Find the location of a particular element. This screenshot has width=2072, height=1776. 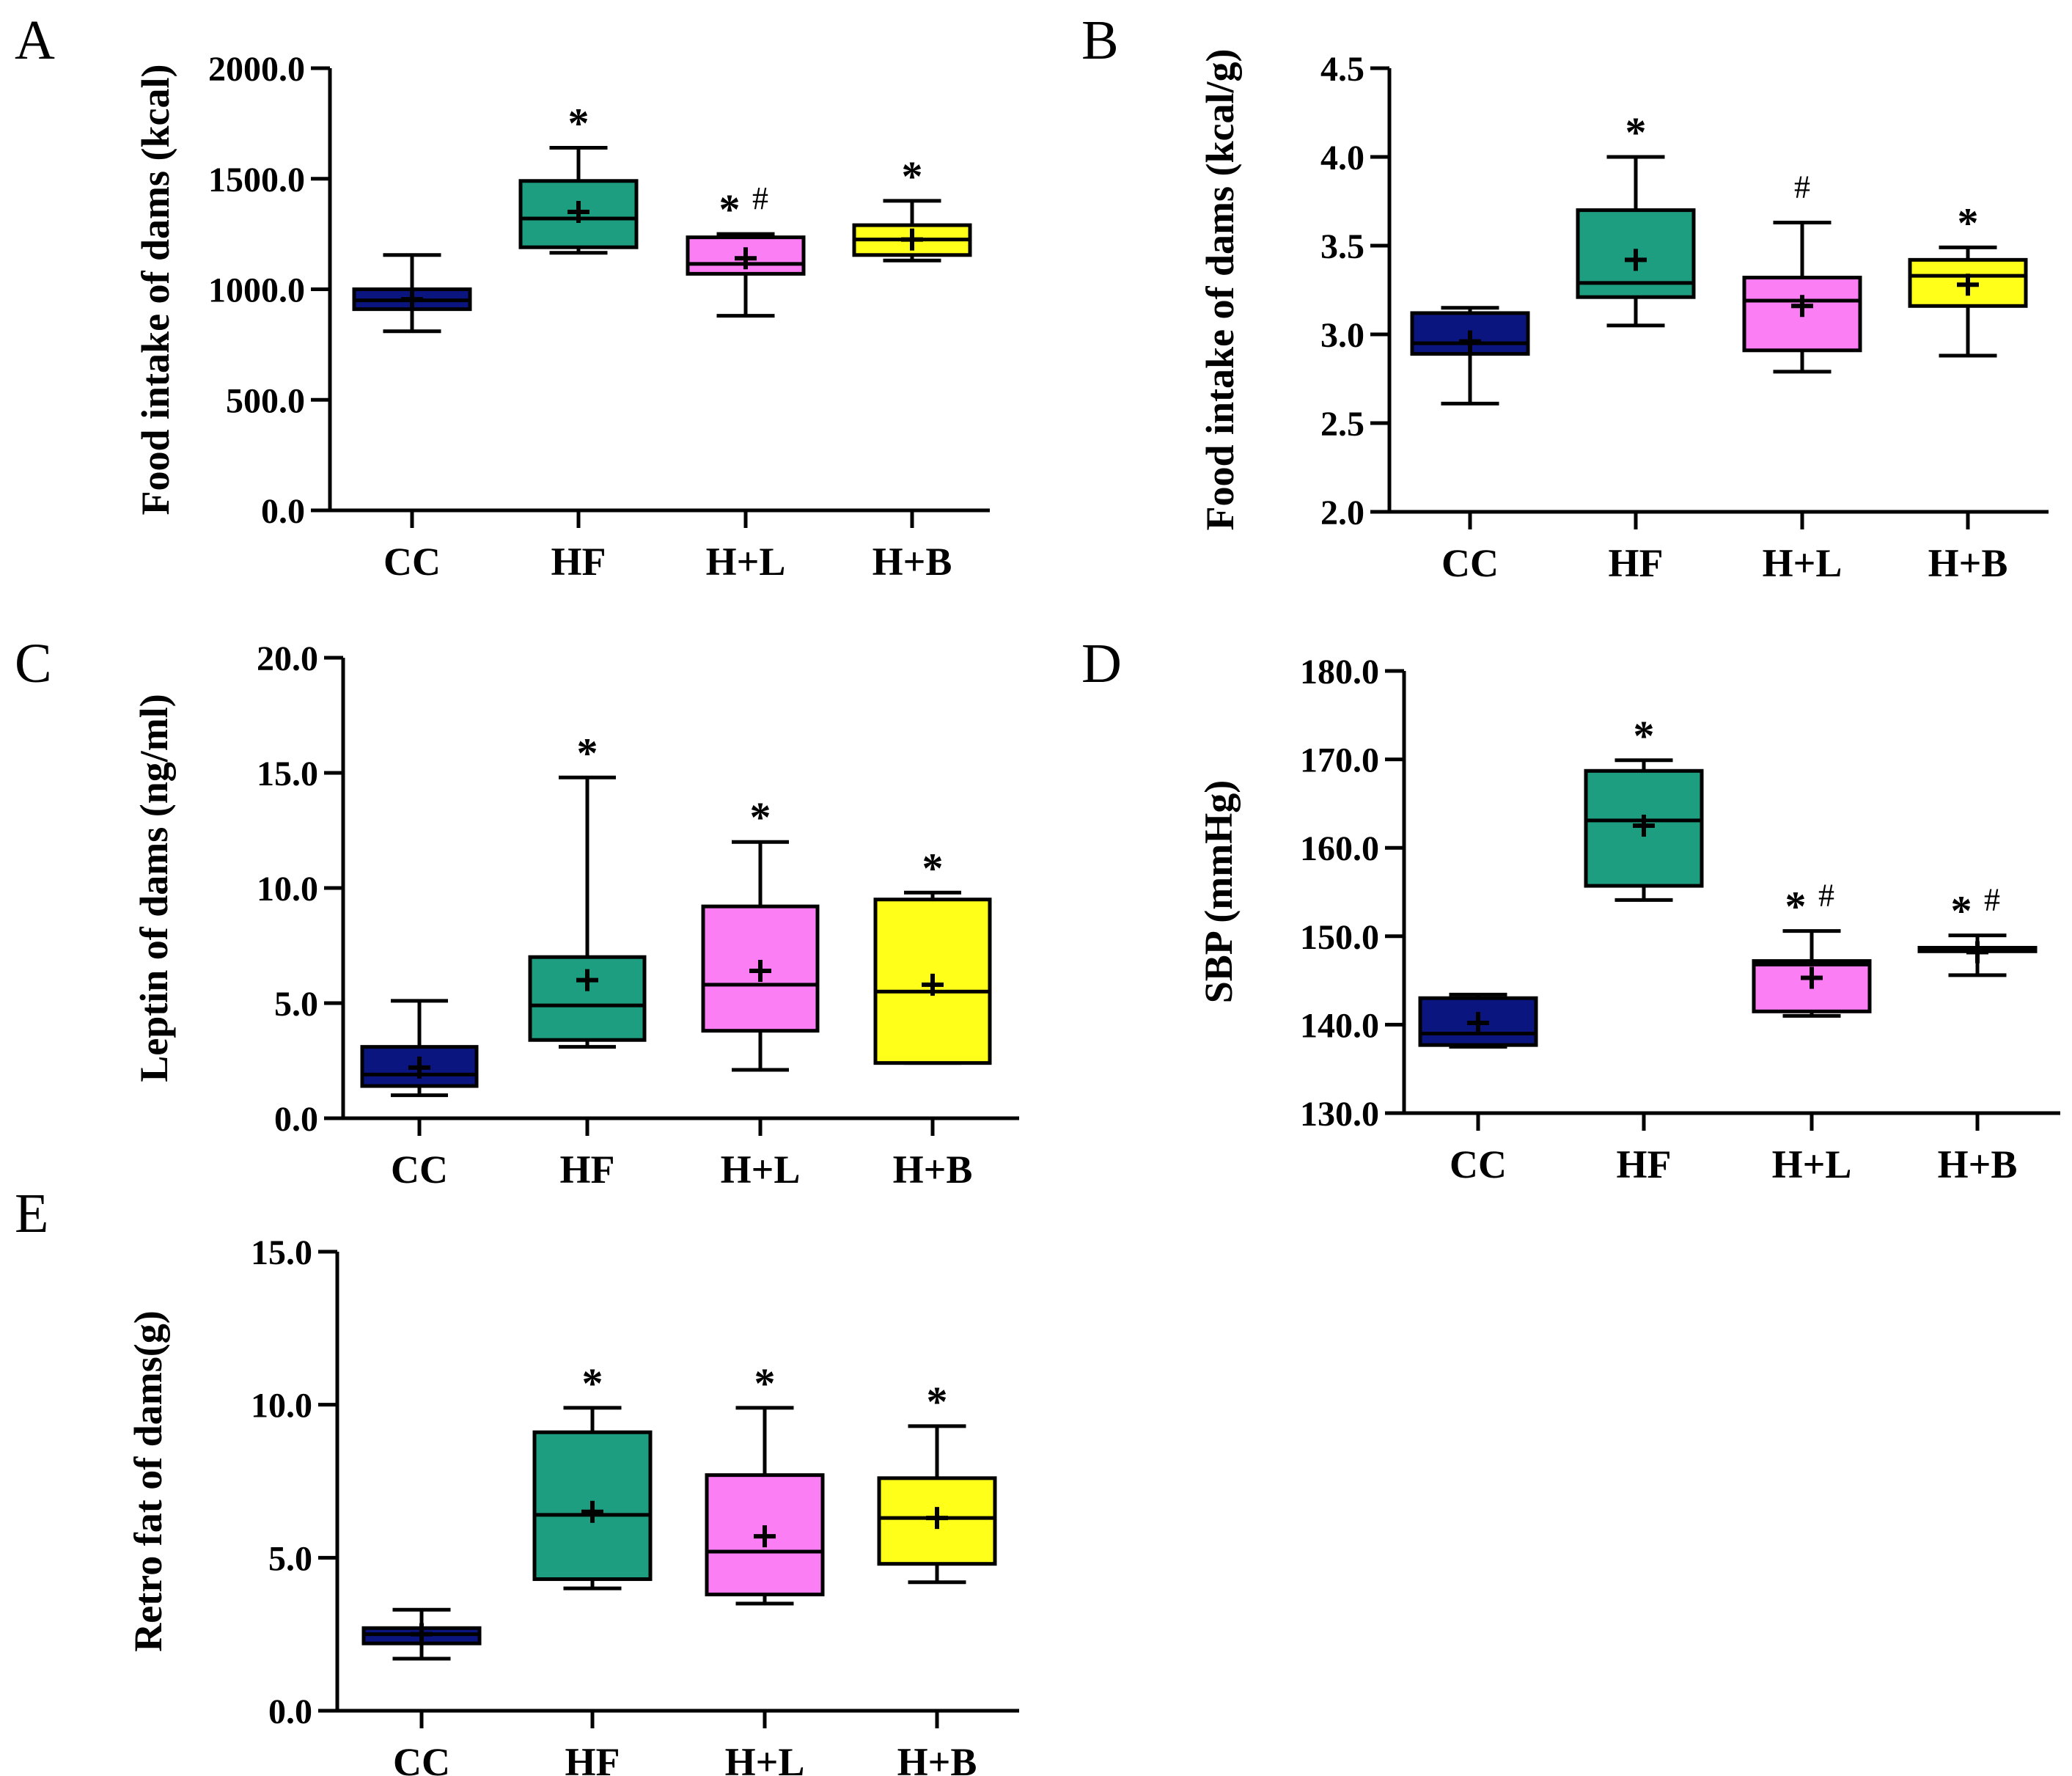

y-tick-label: 2000.0 is located at coordinates (257, 69).